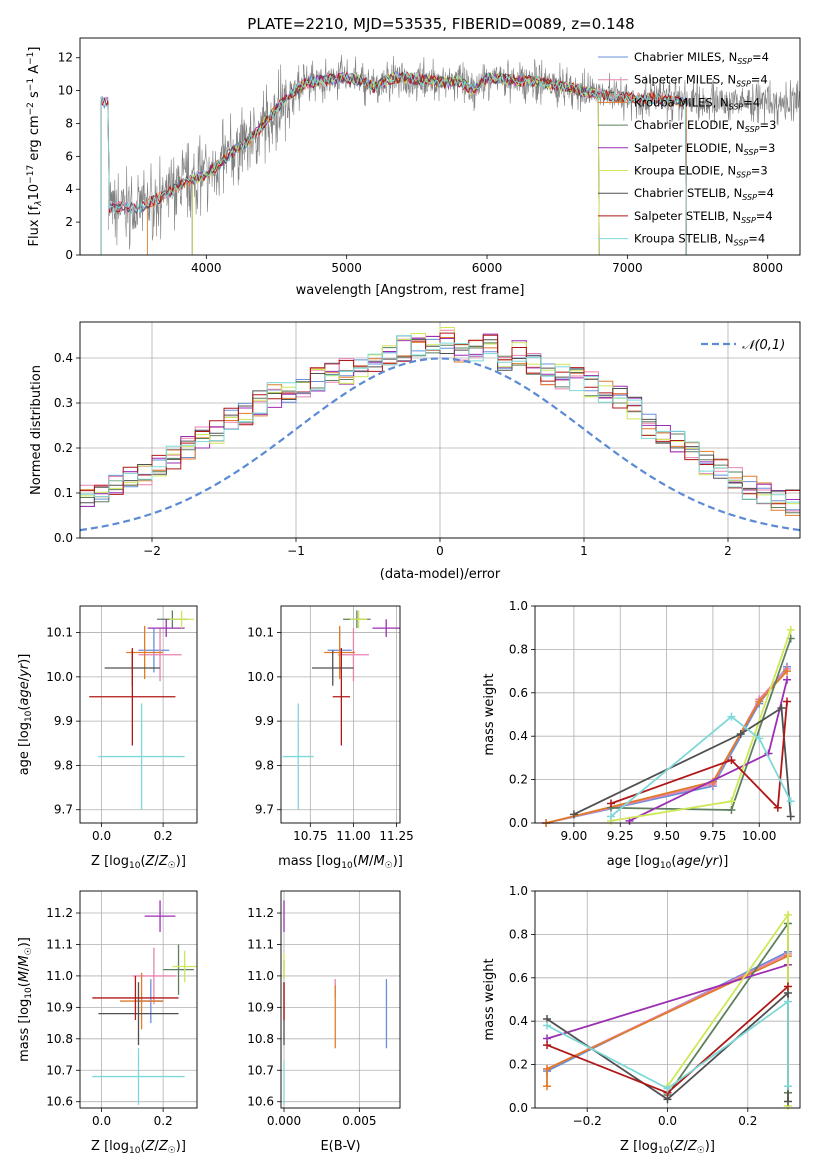 The height and width of the screenshot is (1170, 819). What do you see at coordinates (340, 862) in the screenshot?
I see `x-axis-label: mass [log10(M/M☉)]` at bounding box center [340, 862].